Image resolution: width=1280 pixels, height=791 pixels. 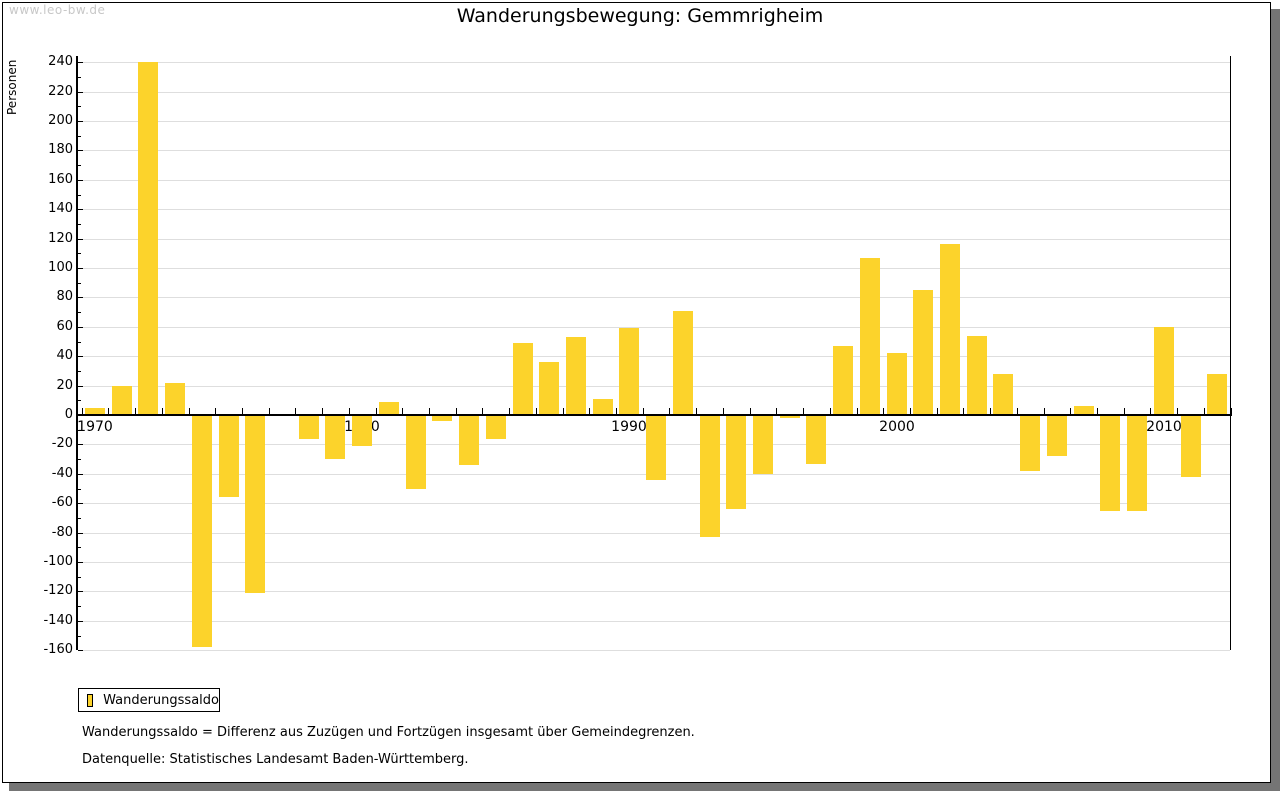 What do you see at coordinates (654, 650) in the screenshot?
I see `gridline--160` at bounding box center [654, 650].